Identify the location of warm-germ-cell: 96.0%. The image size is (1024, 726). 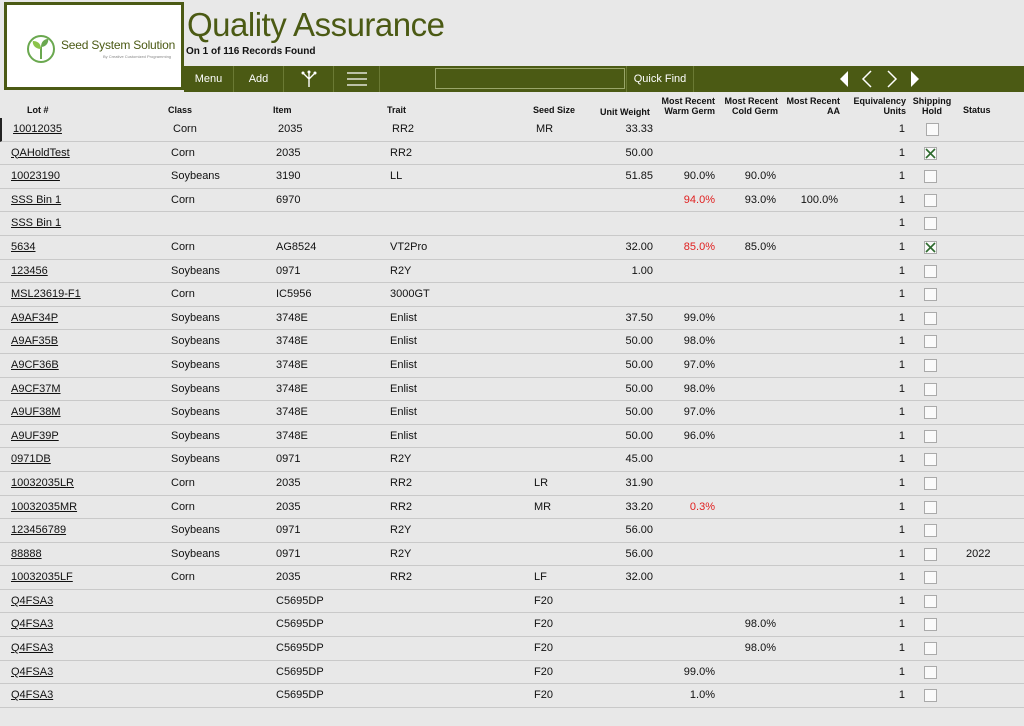
(699, 435).